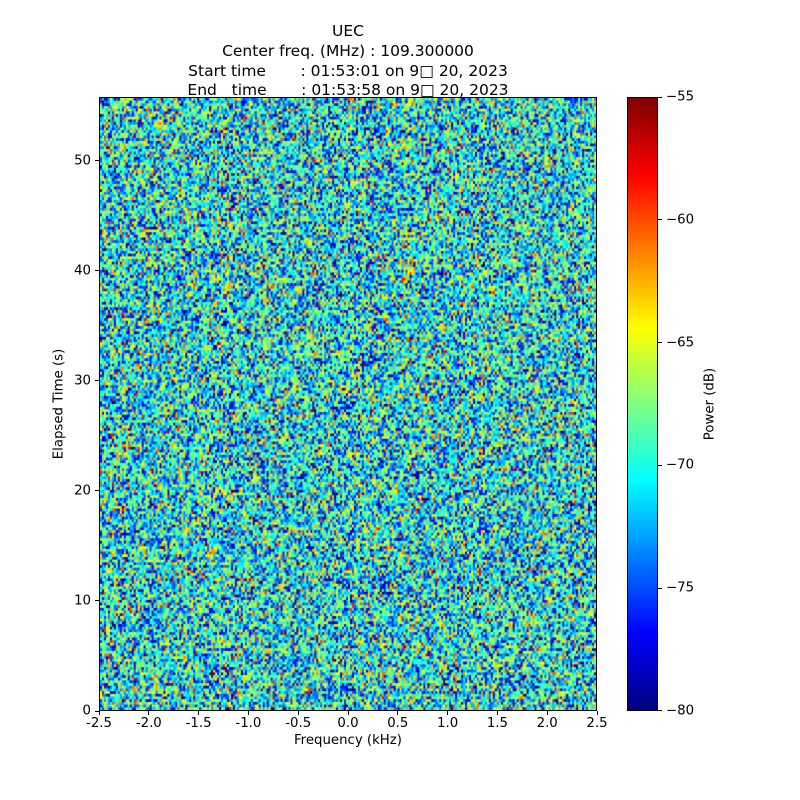 This screenshot has height=800, width=800. What do you see at coordinates (680, 97) in the screenshot?
I see `colorbar-tick-label: −55` at bounding box center [680, 97].